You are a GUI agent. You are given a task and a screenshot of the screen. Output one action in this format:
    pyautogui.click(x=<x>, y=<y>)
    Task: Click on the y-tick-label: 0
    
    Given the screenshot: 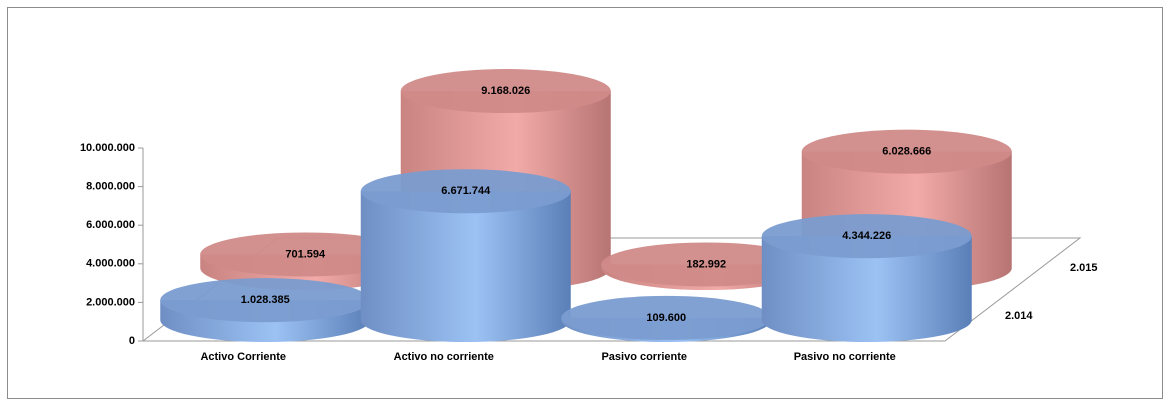 What is the action you would take?
    pyautogui.click(x=132, y=341)
    